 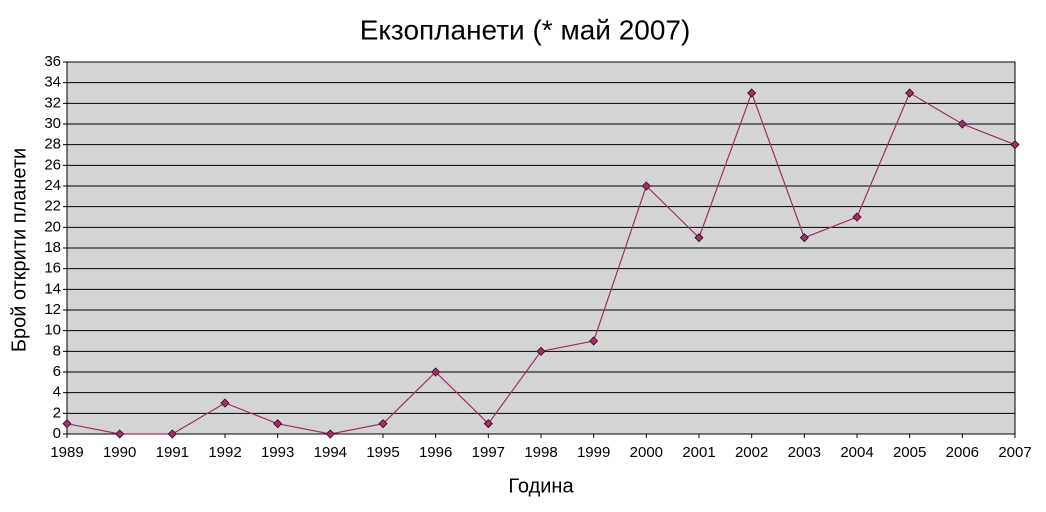 I want to click on x-tick-label: 1992, so click(x=224, y=452).